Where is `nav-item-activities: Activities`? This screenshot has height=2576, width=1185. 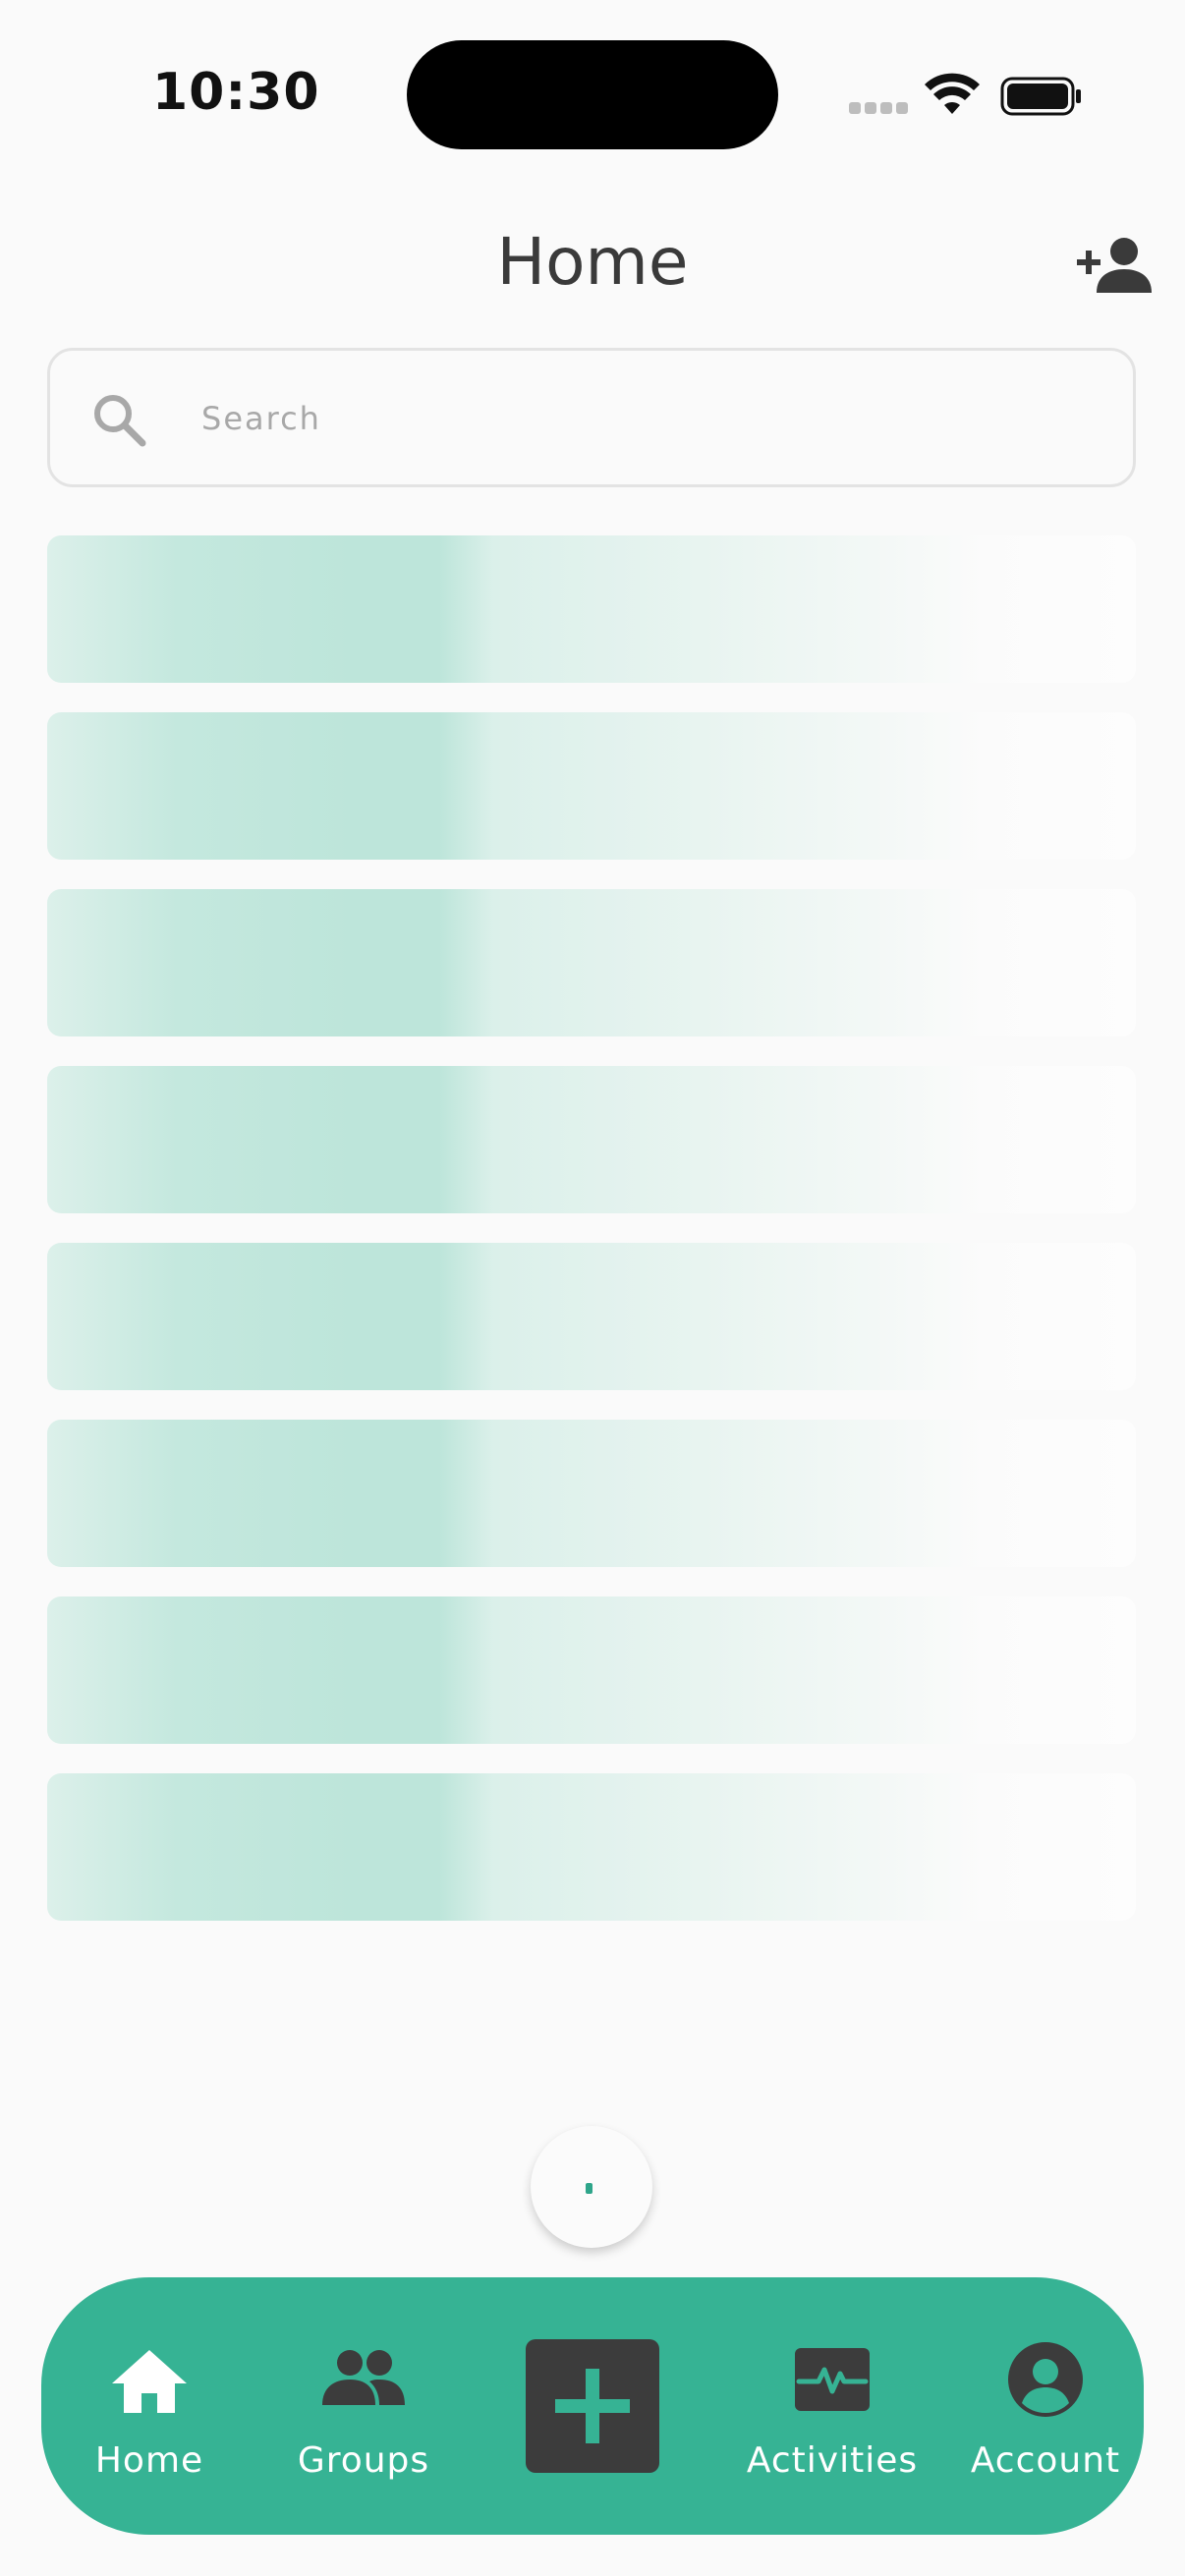
nav-item-activities: Activities is located at coordinates (832, 2406).